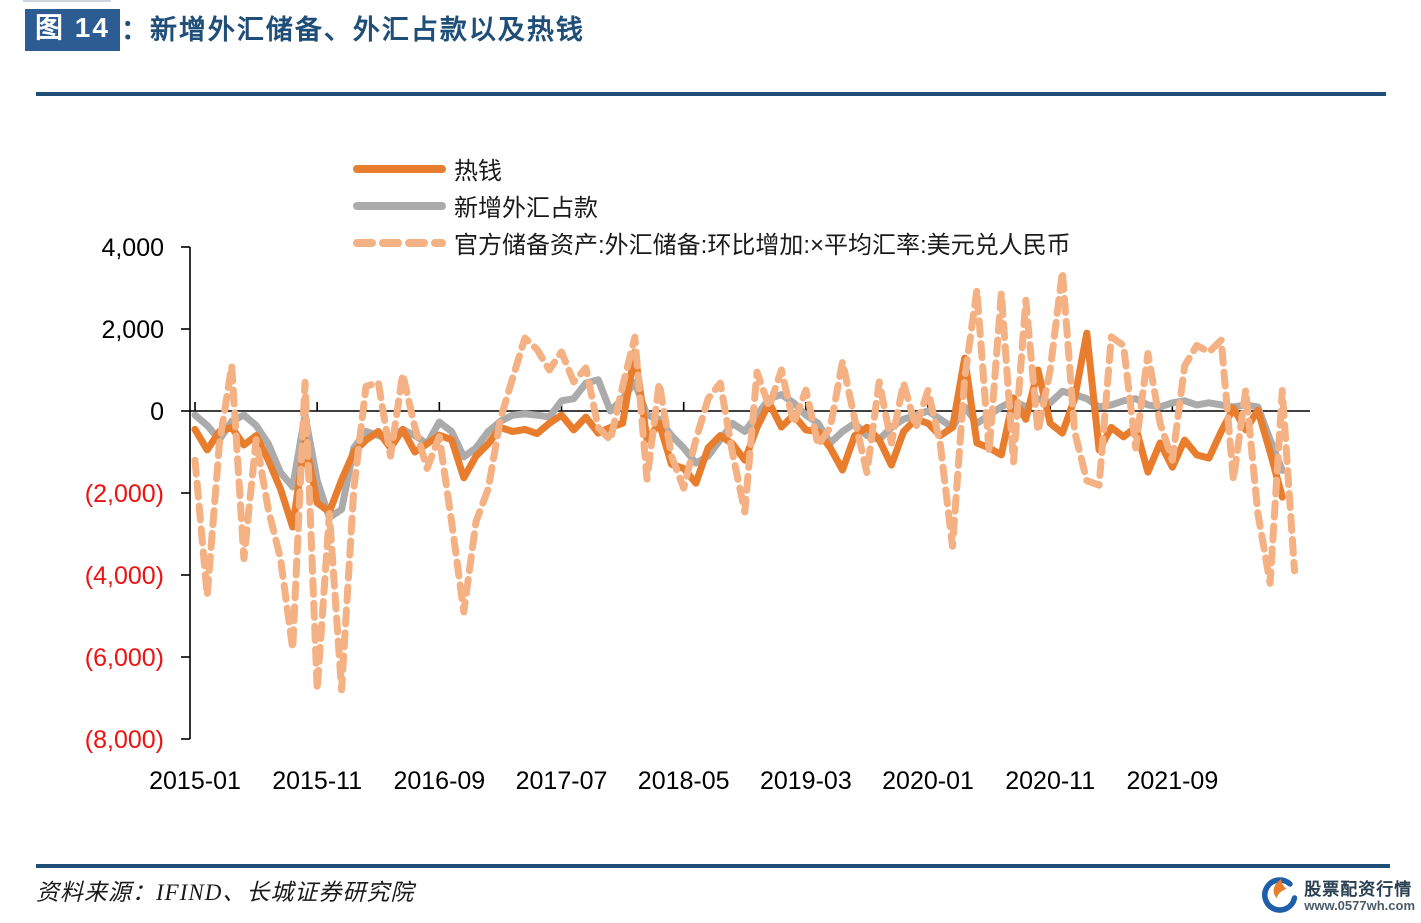  What do you see at coordinates (225, 892) in the screenshot?
I see `data-source-note: 资料来源：IFIND、长城证券研究院` at bounding box center [225, 892].